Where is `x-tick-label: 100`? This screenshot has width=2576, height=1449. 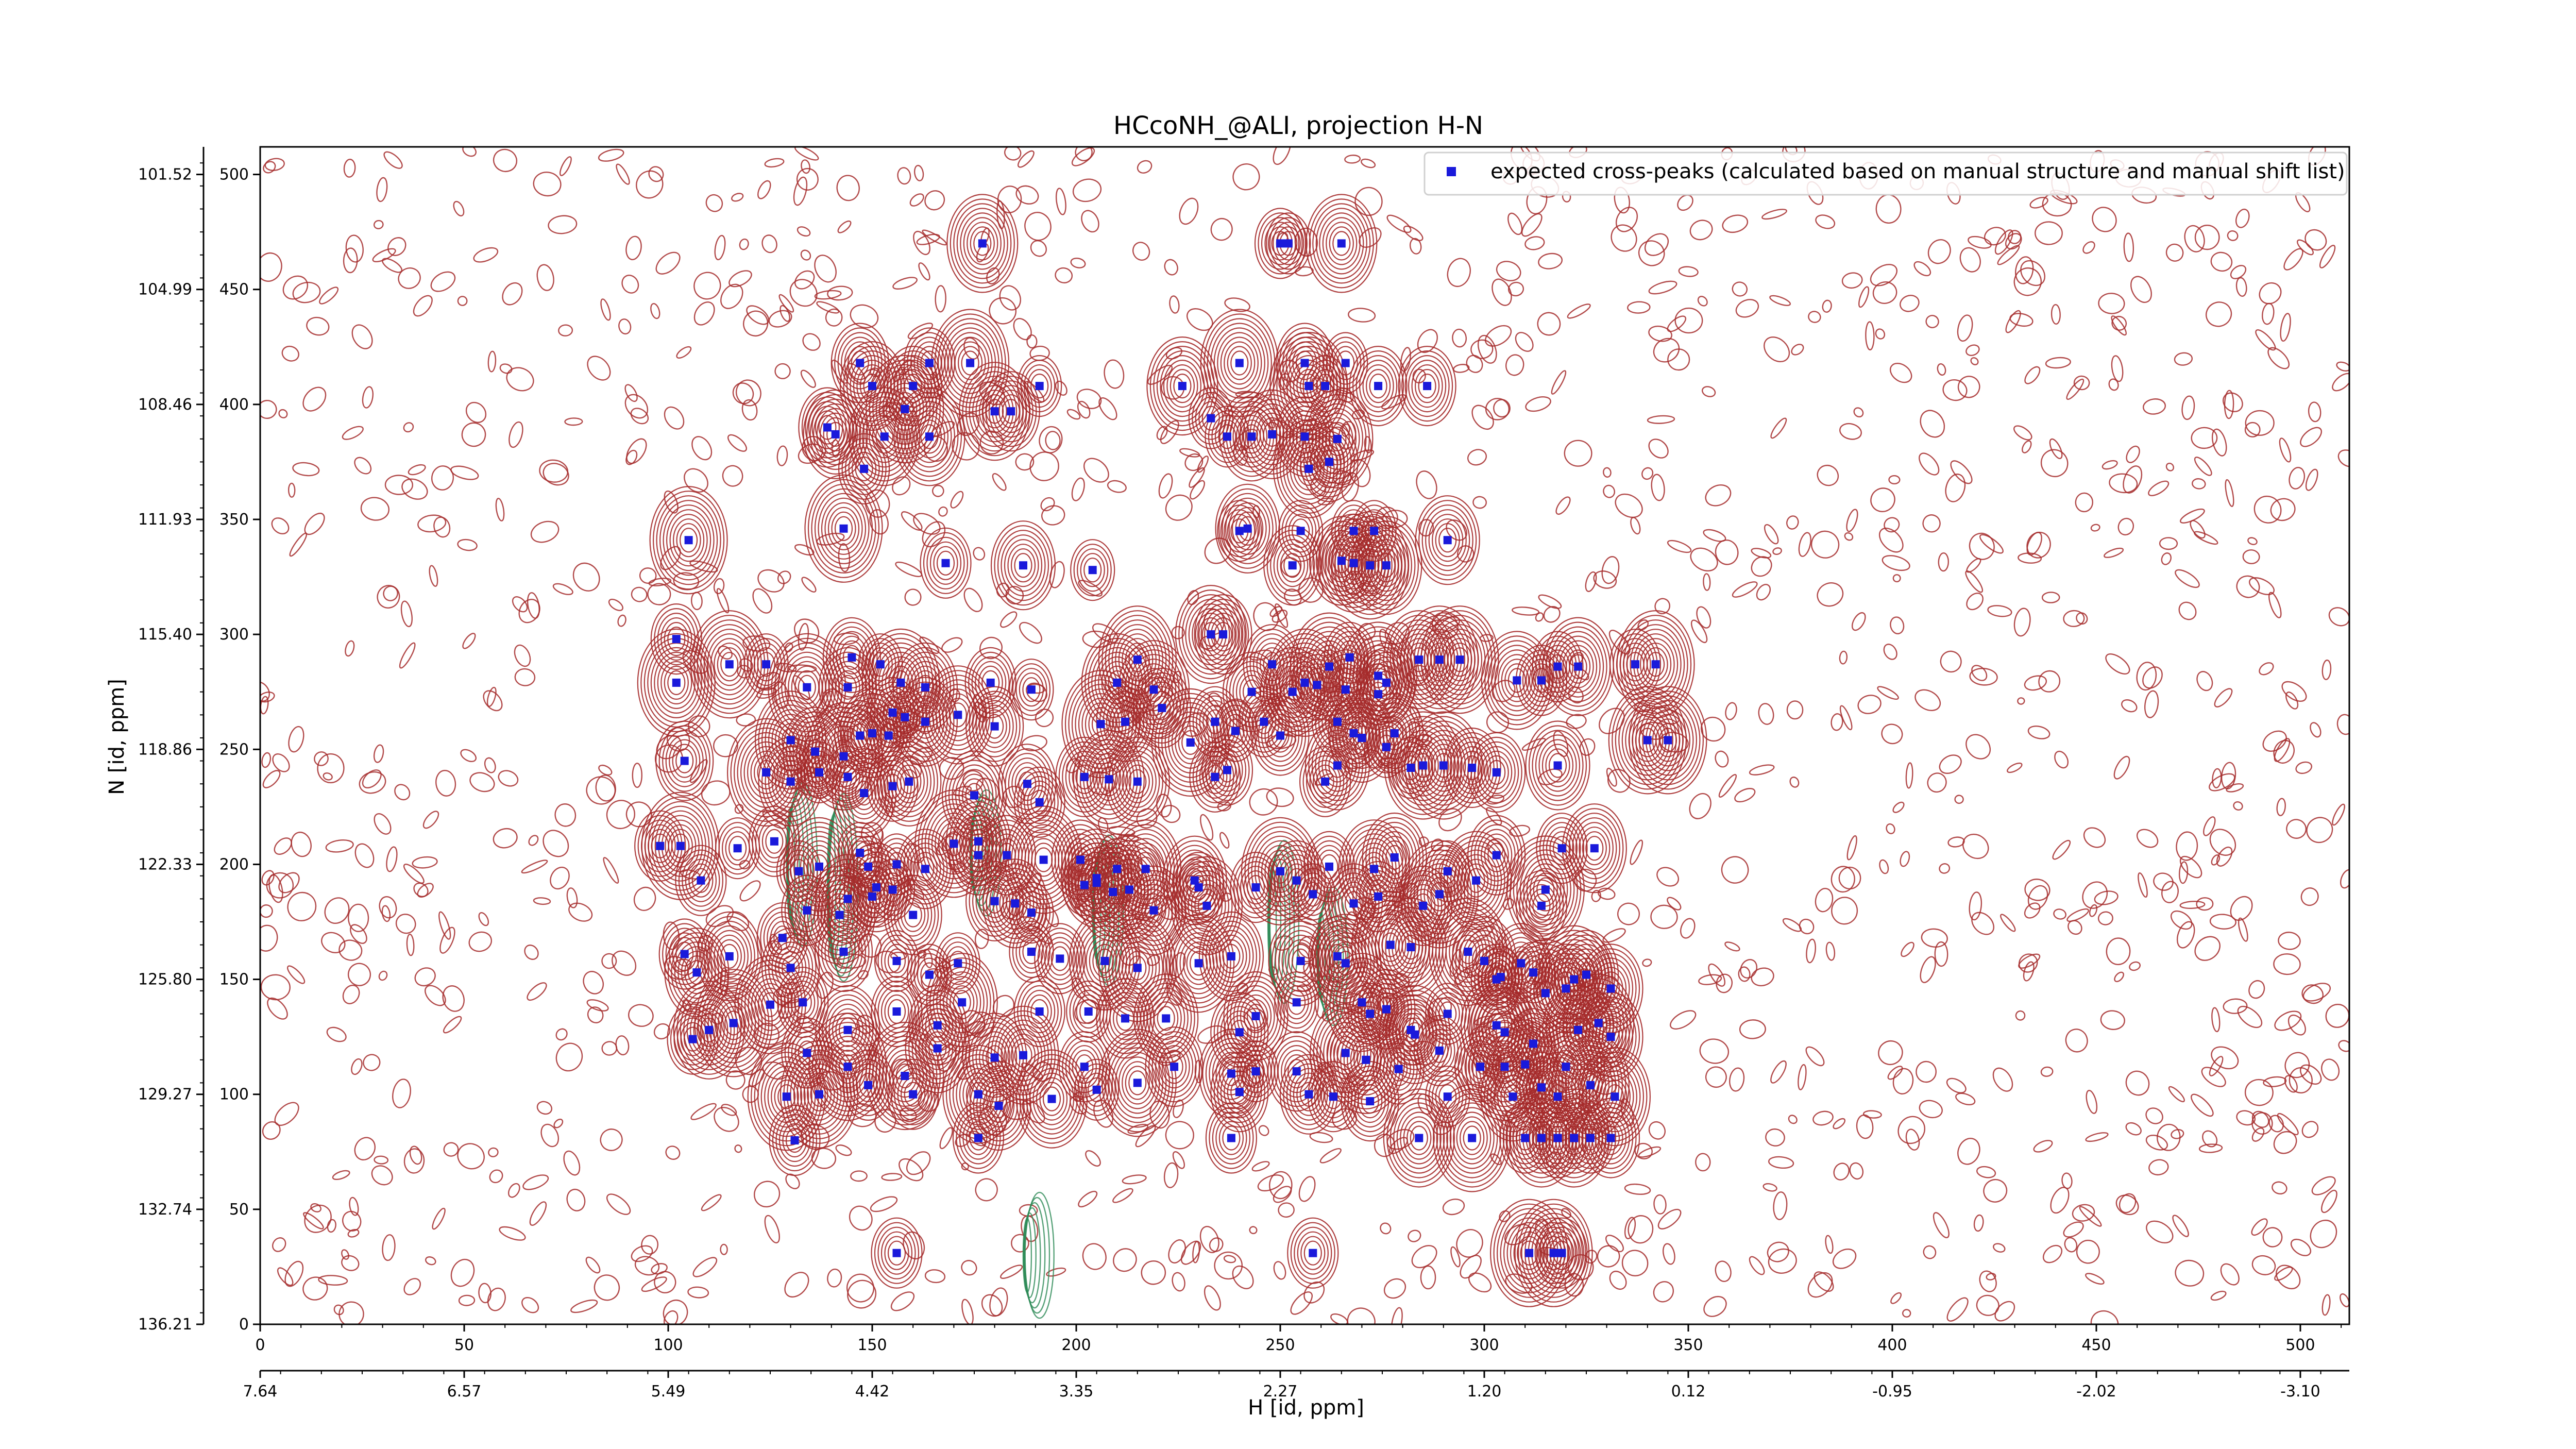 x-tick-label: 100 is located at coordinates (668, 1345).